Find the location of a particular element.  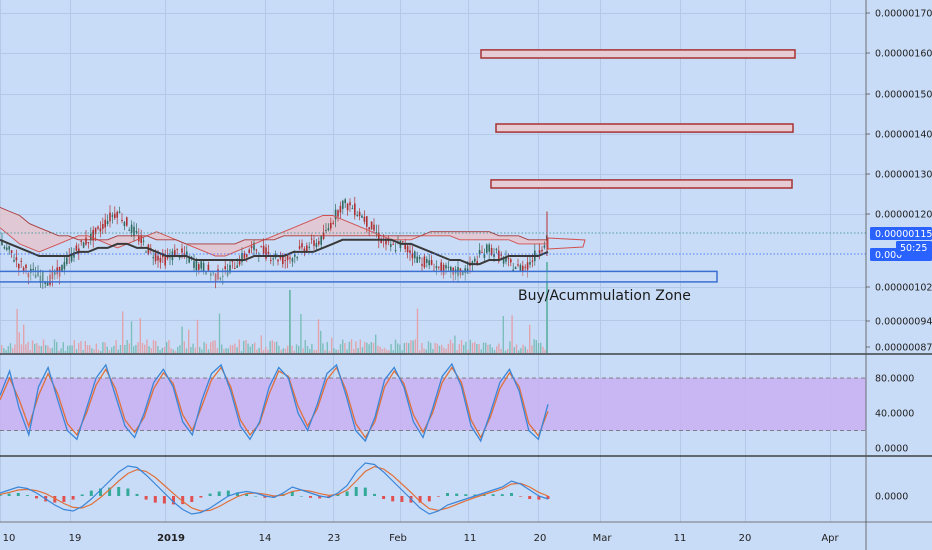

stoch-band is located at coordinates (433, 404).